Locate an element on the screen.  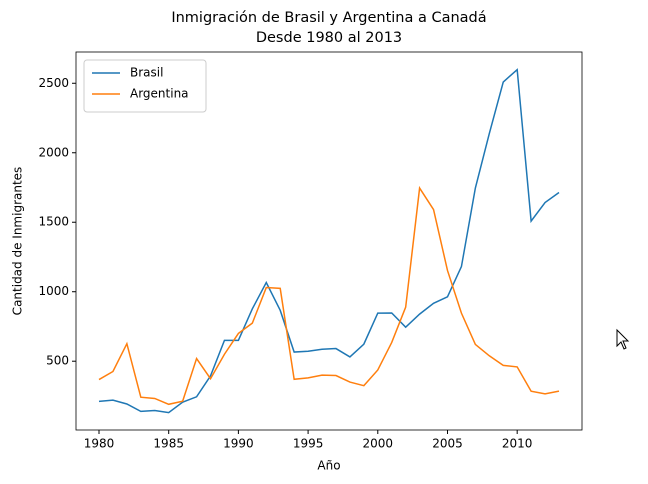
chart-subtitle: Desde 1980 al 2013 is located at coordinates (329, 38).